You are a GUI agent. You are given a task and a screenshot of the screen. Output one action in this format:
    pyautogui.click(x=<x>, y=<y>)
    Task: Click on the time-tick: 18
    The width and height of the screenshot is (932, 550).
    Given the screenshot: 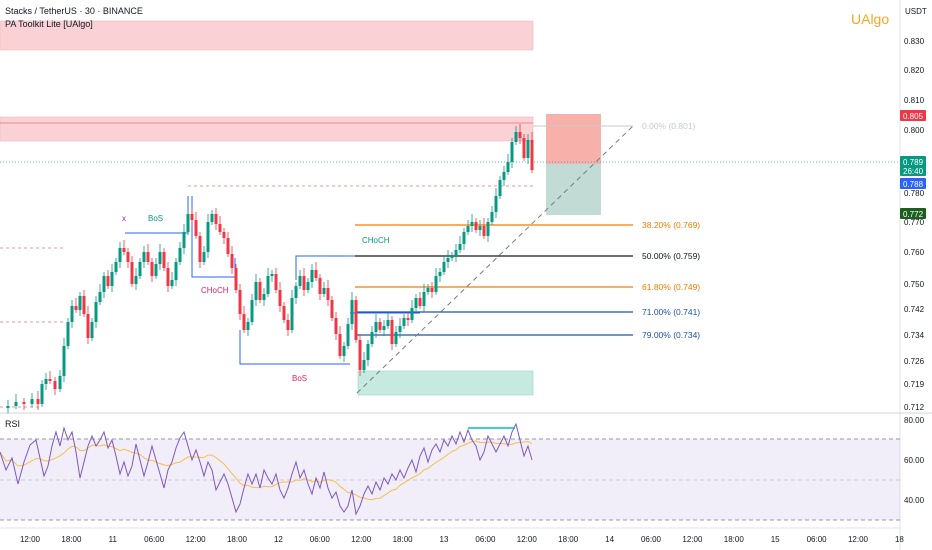 What is the action you would take?
    pyautogui.click(x=899, y=539)
    